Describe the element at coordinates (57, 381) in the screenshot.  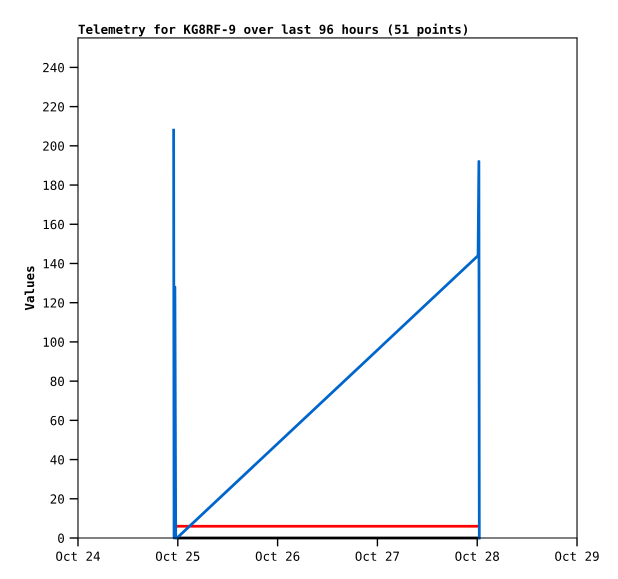
I see `y-tick-label: 80` at that location.